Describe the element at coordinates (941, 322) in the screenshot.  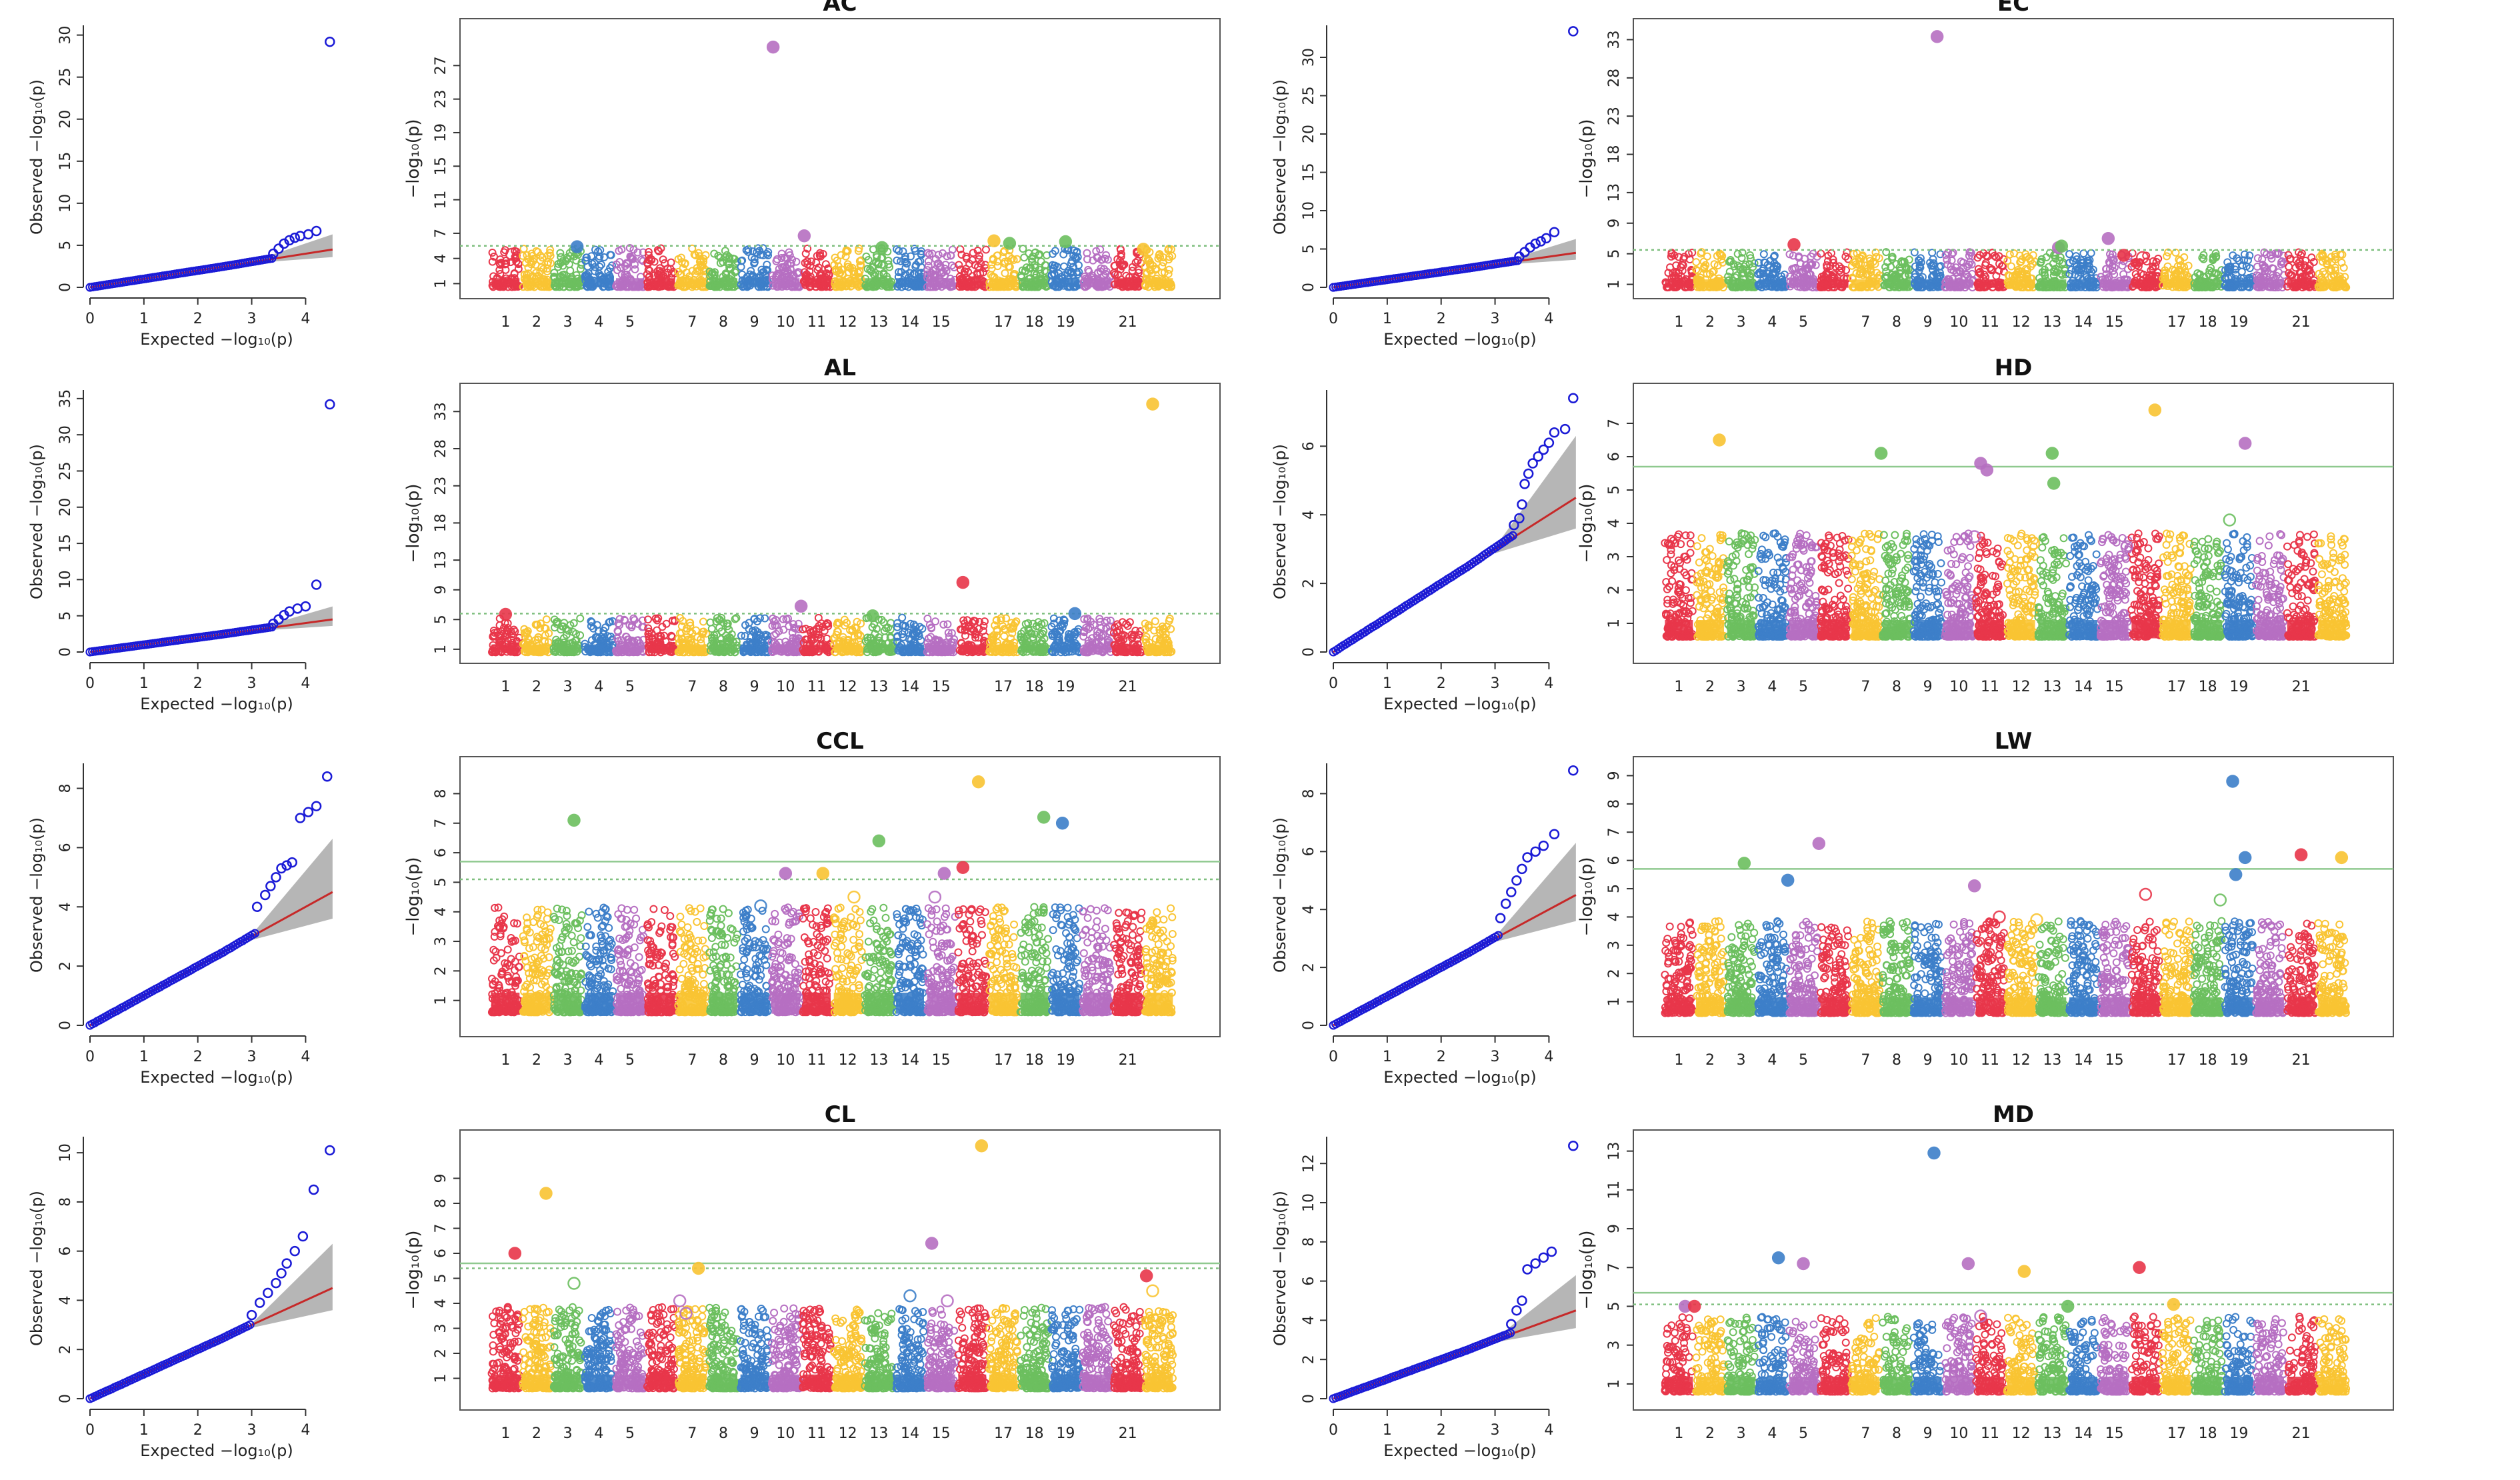
I see `chromosome-label: 15` at that location.